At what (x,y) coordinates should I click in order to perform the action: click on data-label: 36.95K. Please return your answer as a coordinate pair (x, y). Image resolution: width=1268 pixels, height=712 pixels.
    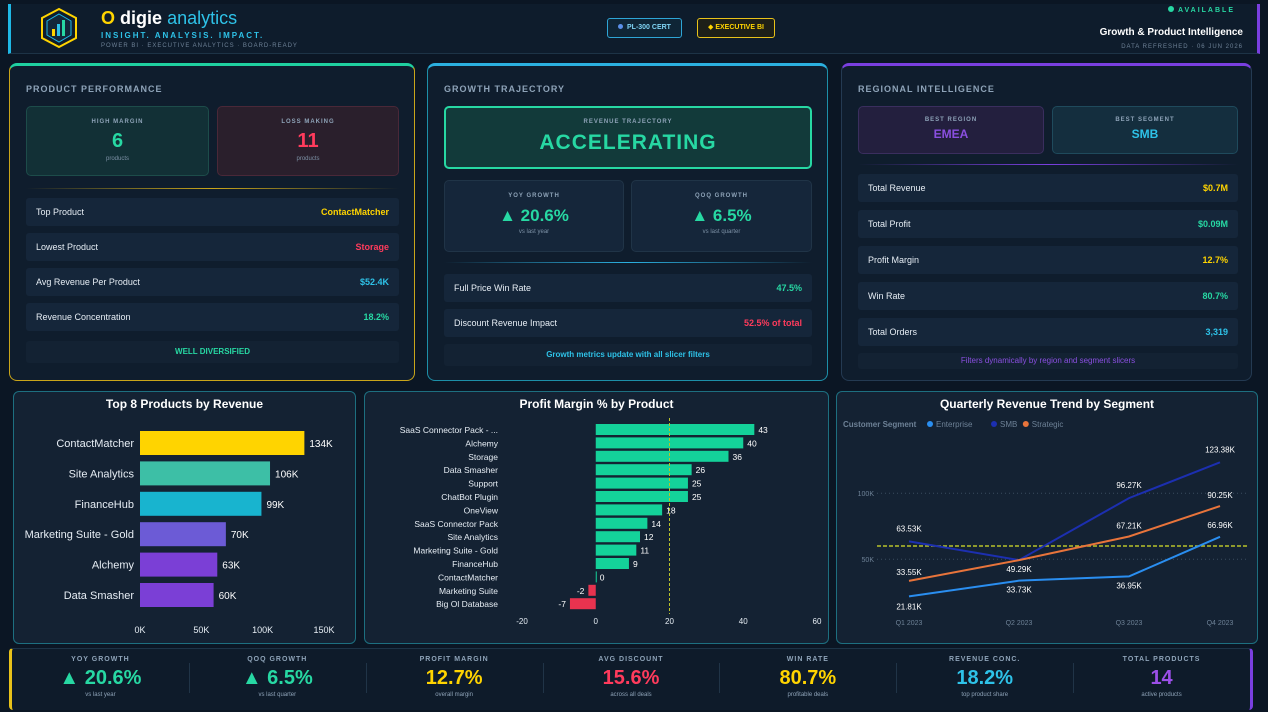
    Looking at the image, I should click on (1129, 585).